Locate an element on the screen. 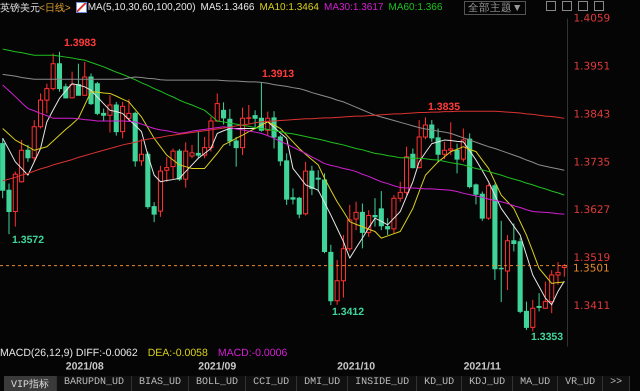 The width and height of the screenshot is (640, 391). text: INSIDE_UD is located at coordinates (383, 383).